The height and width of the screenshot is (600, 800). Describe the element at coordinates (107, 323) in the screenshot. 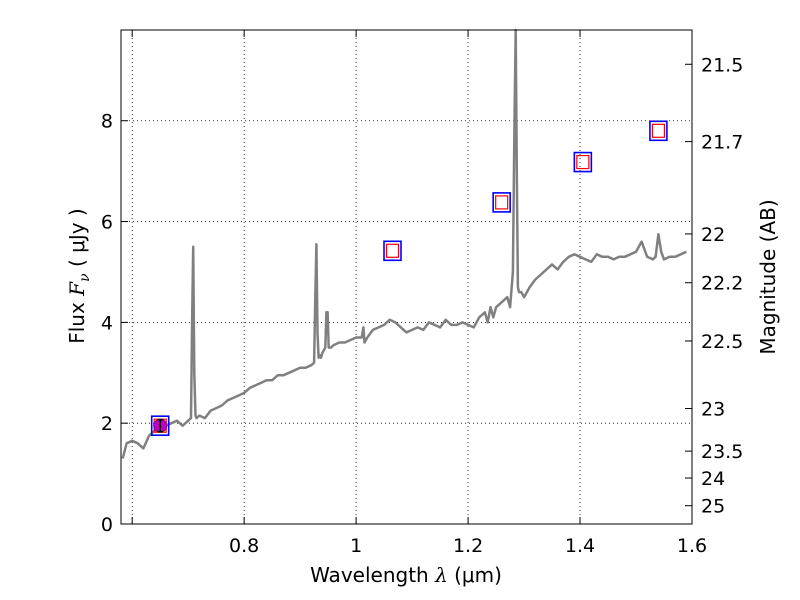

I see `y-tick-label: 4` at that location.